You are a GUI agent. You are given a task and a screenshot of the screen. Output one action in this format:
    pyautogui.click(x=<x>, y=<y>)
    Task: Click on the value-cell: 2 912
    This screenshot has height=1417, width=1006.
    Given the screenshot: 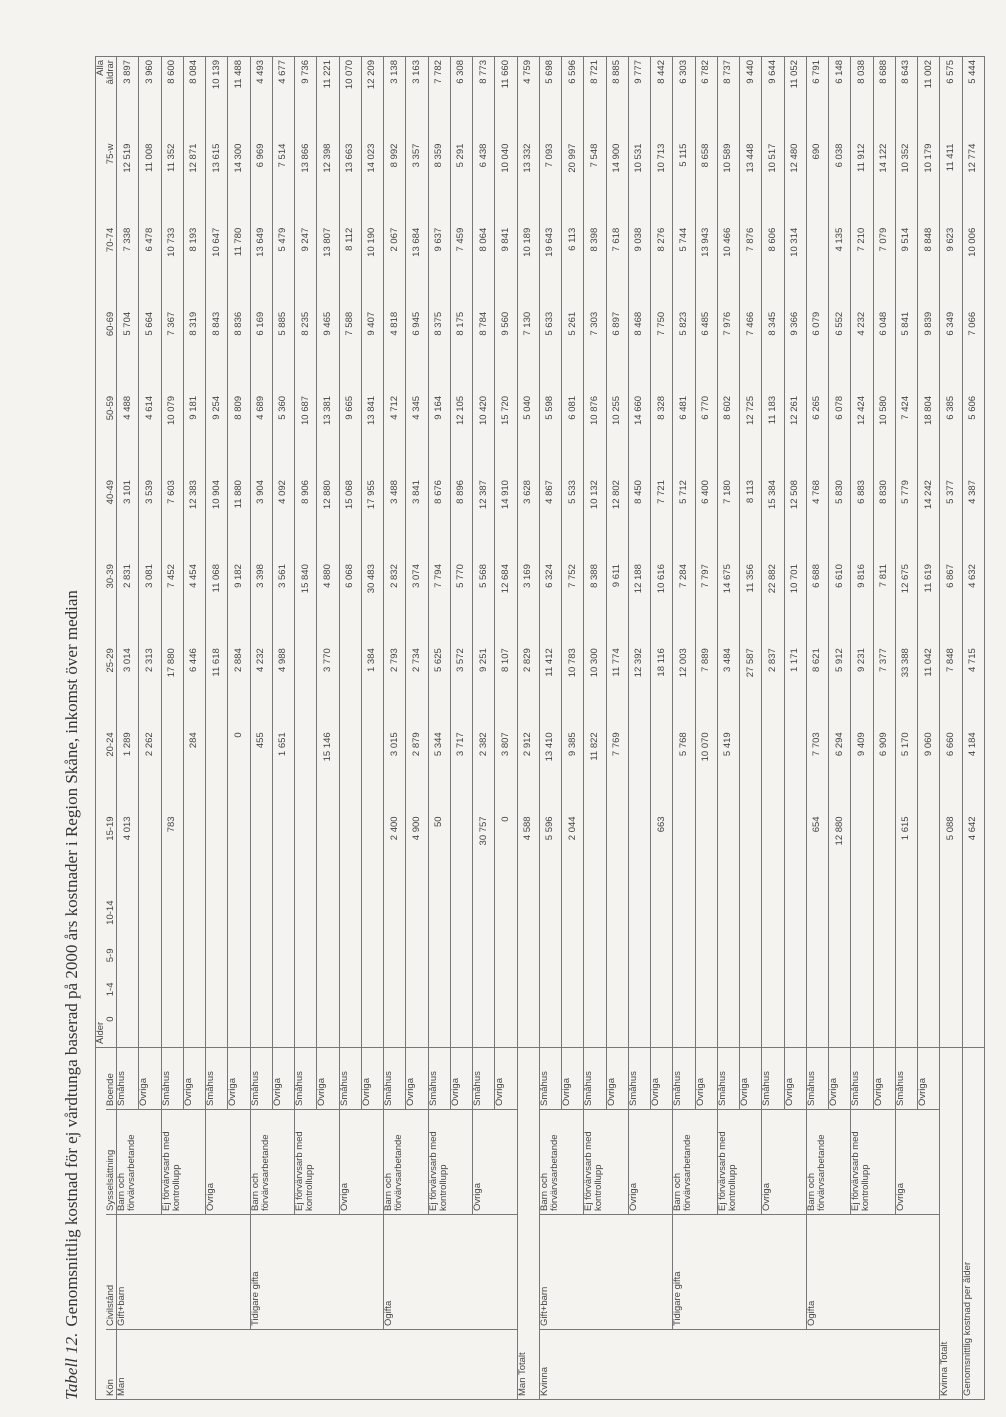 What is the action you would take?
    pyautogui.click(x=528, y=771)
    